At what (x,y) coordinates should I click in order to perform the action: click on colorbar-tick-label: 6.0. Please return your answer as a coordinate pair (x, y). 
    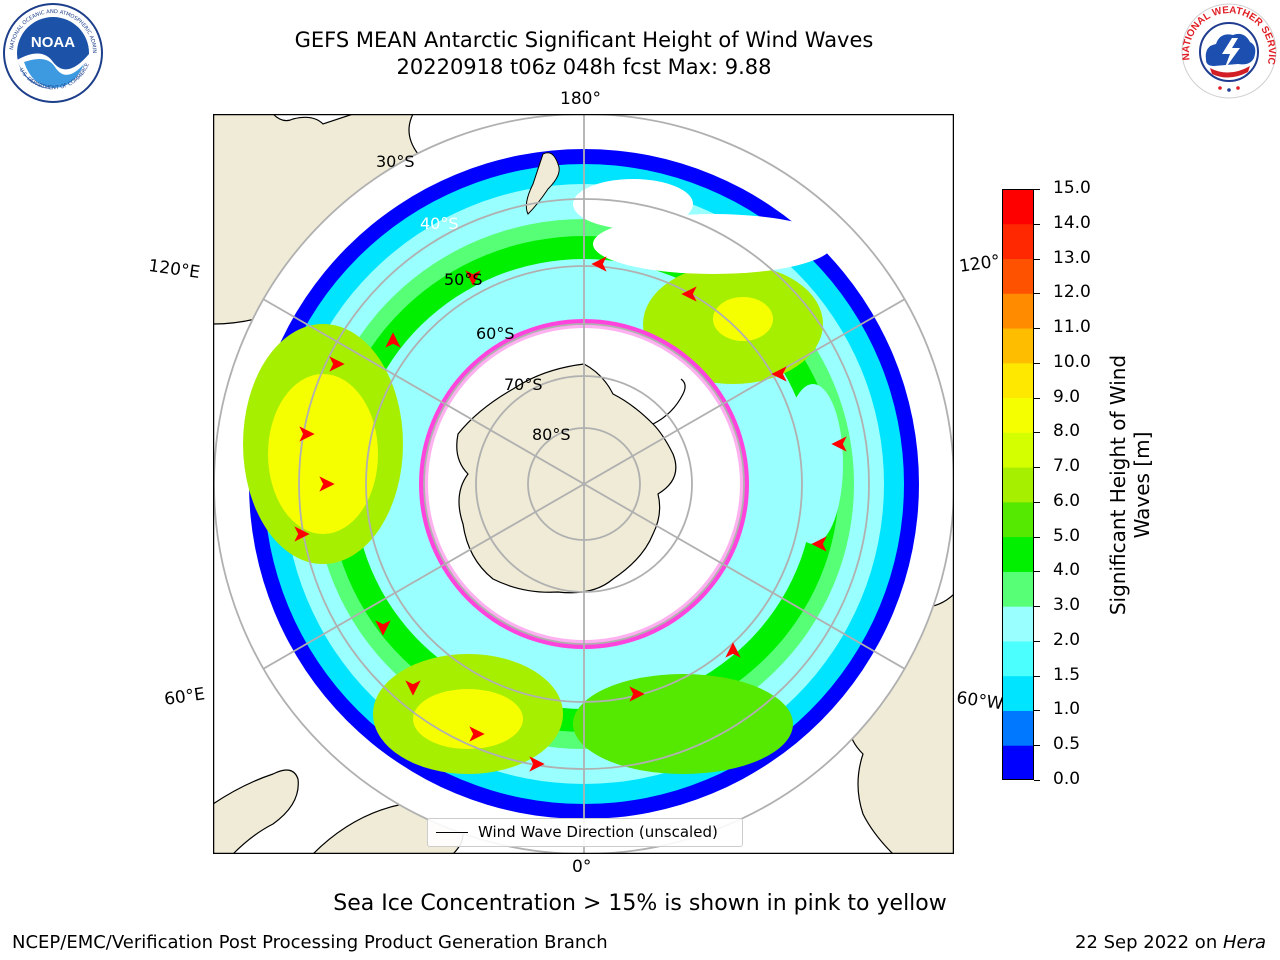
    Looking at the image, I should click on (1067, 500).